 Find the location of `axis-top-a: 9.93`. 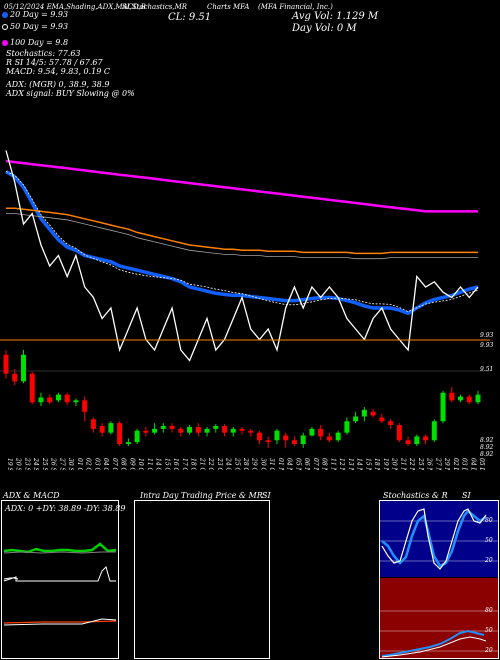

axis-top-a: 9.93 is located at coordinates (487, 335).